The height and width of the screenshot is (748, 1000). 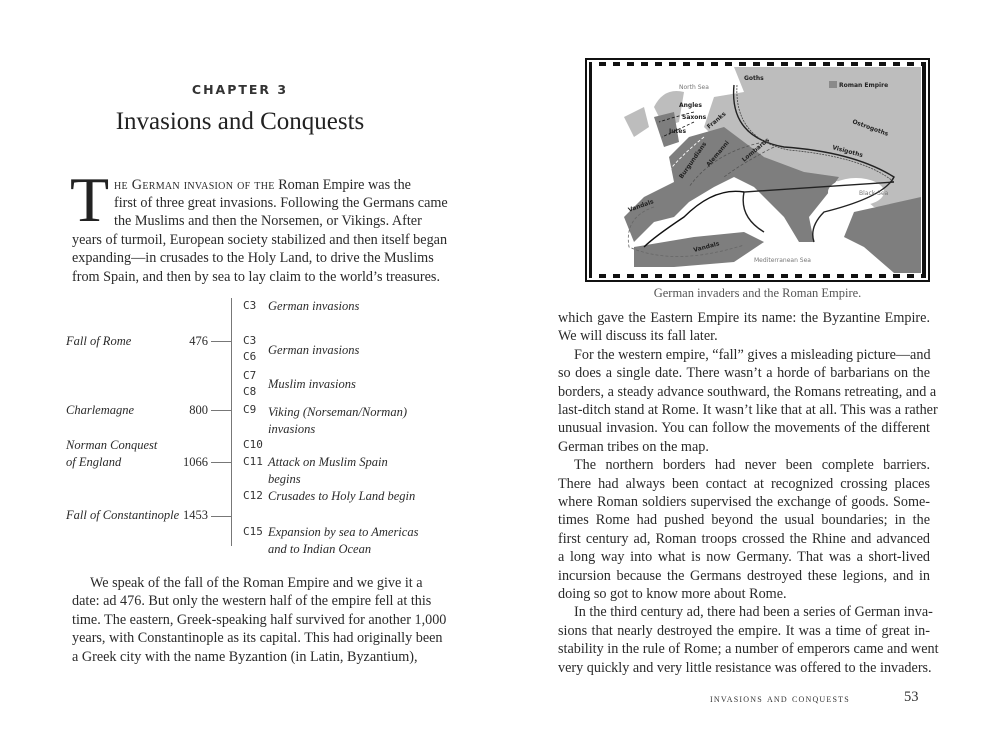 What do you see at coordinates (137, 341) in the screenshot?
I see `timeline-event-row: Fall of Rome 476` at bounding box center [137, 341].